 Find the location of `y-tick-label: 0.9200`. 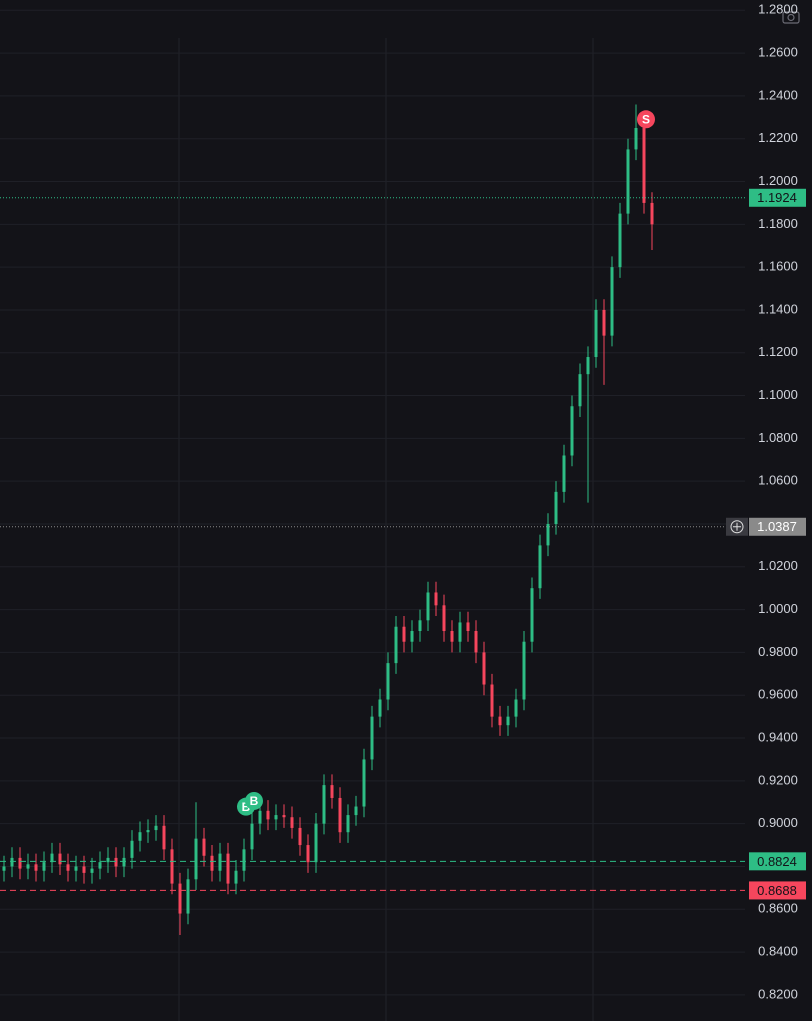

y-tick-label: 0.9200 is located at coordinates (778, 779).